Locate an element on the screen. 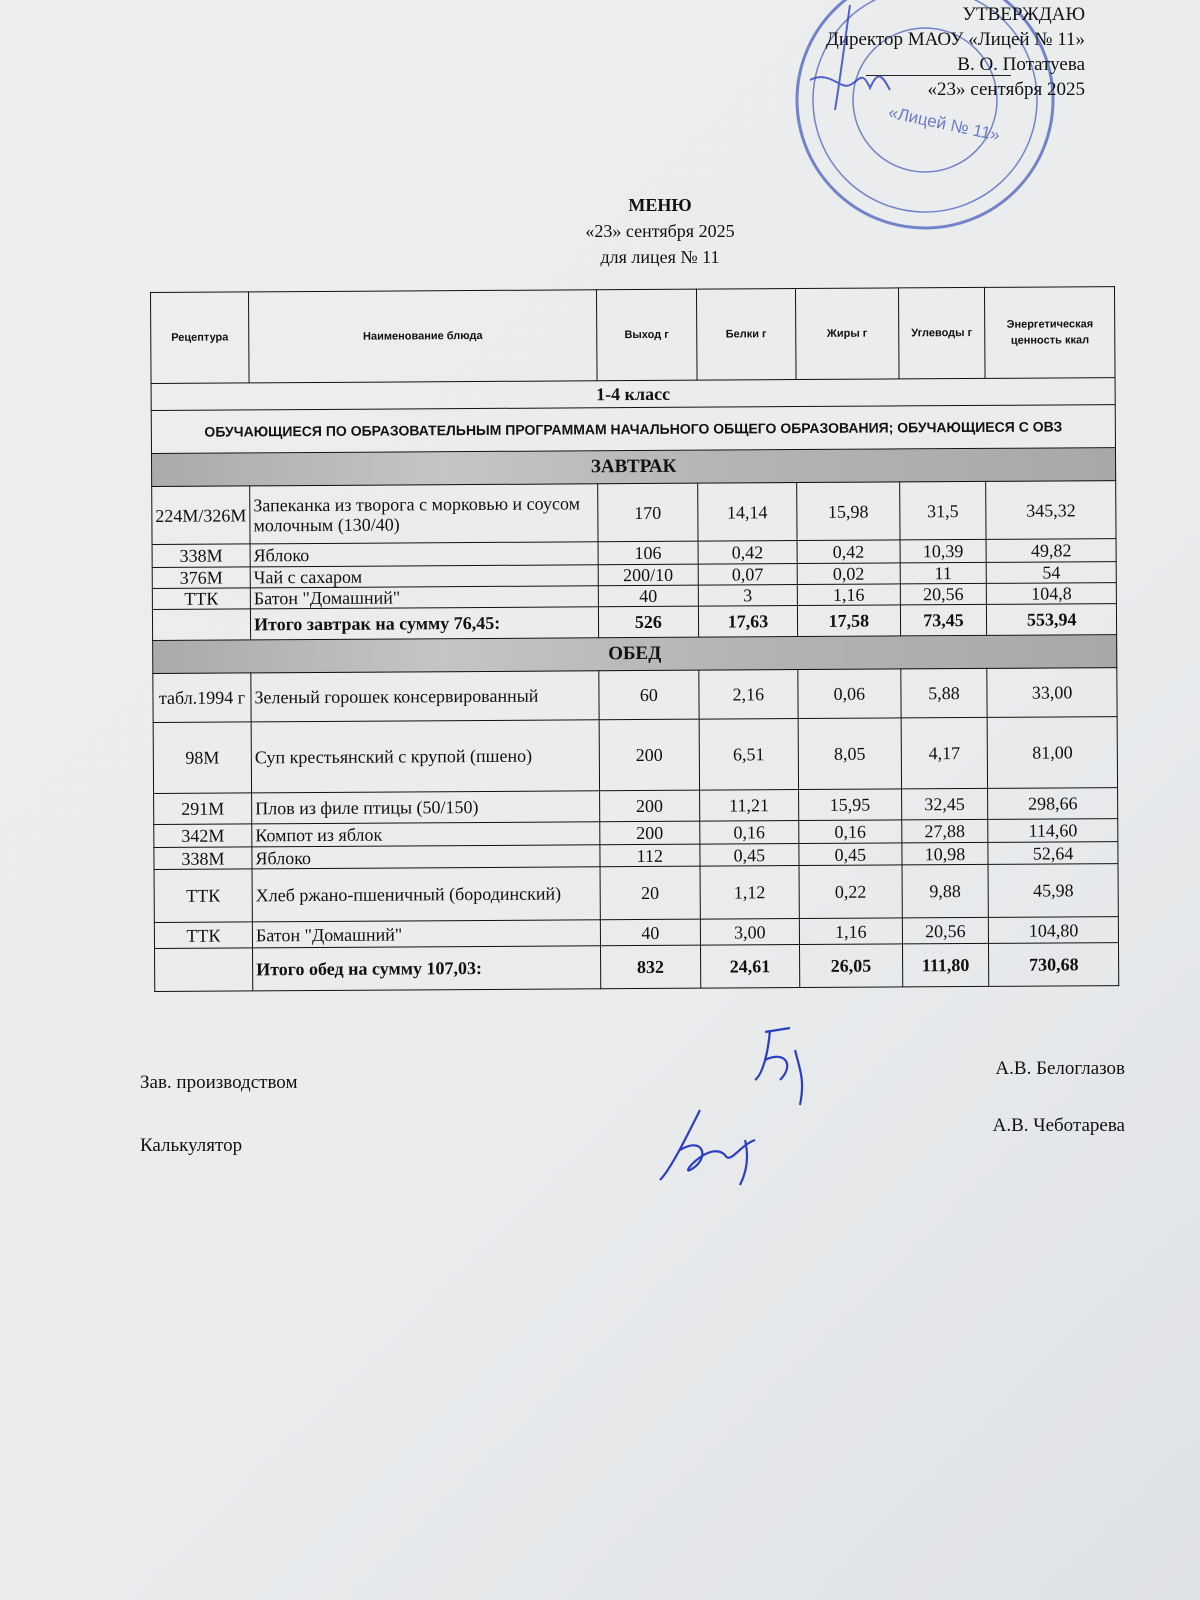 The height and width of the screenshot is (1600, 1200). cell-yield: 106 is located at coordinates (648, 553).